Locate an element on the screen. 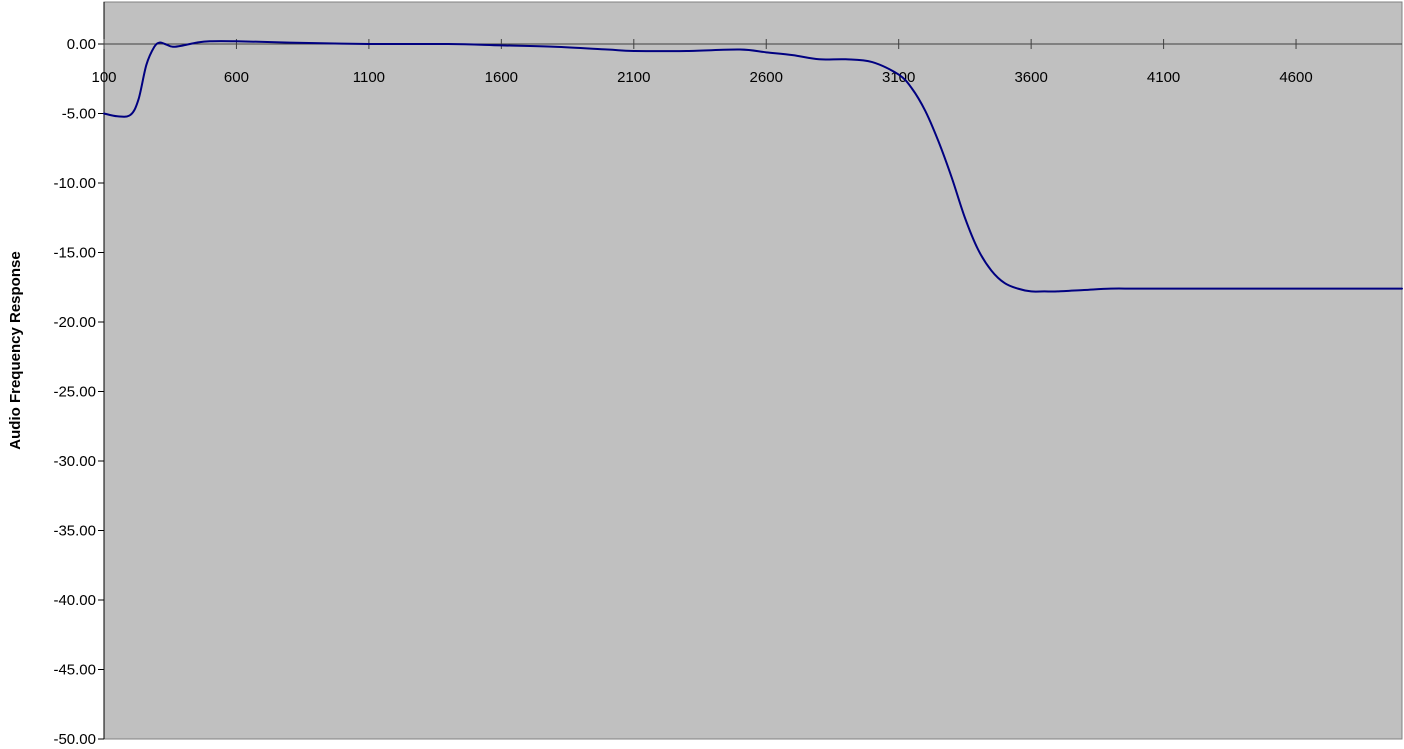 The width and height of the screenshot is (1404, 749). y-tick-label: -30.00 is located at coordinates (74, 461).